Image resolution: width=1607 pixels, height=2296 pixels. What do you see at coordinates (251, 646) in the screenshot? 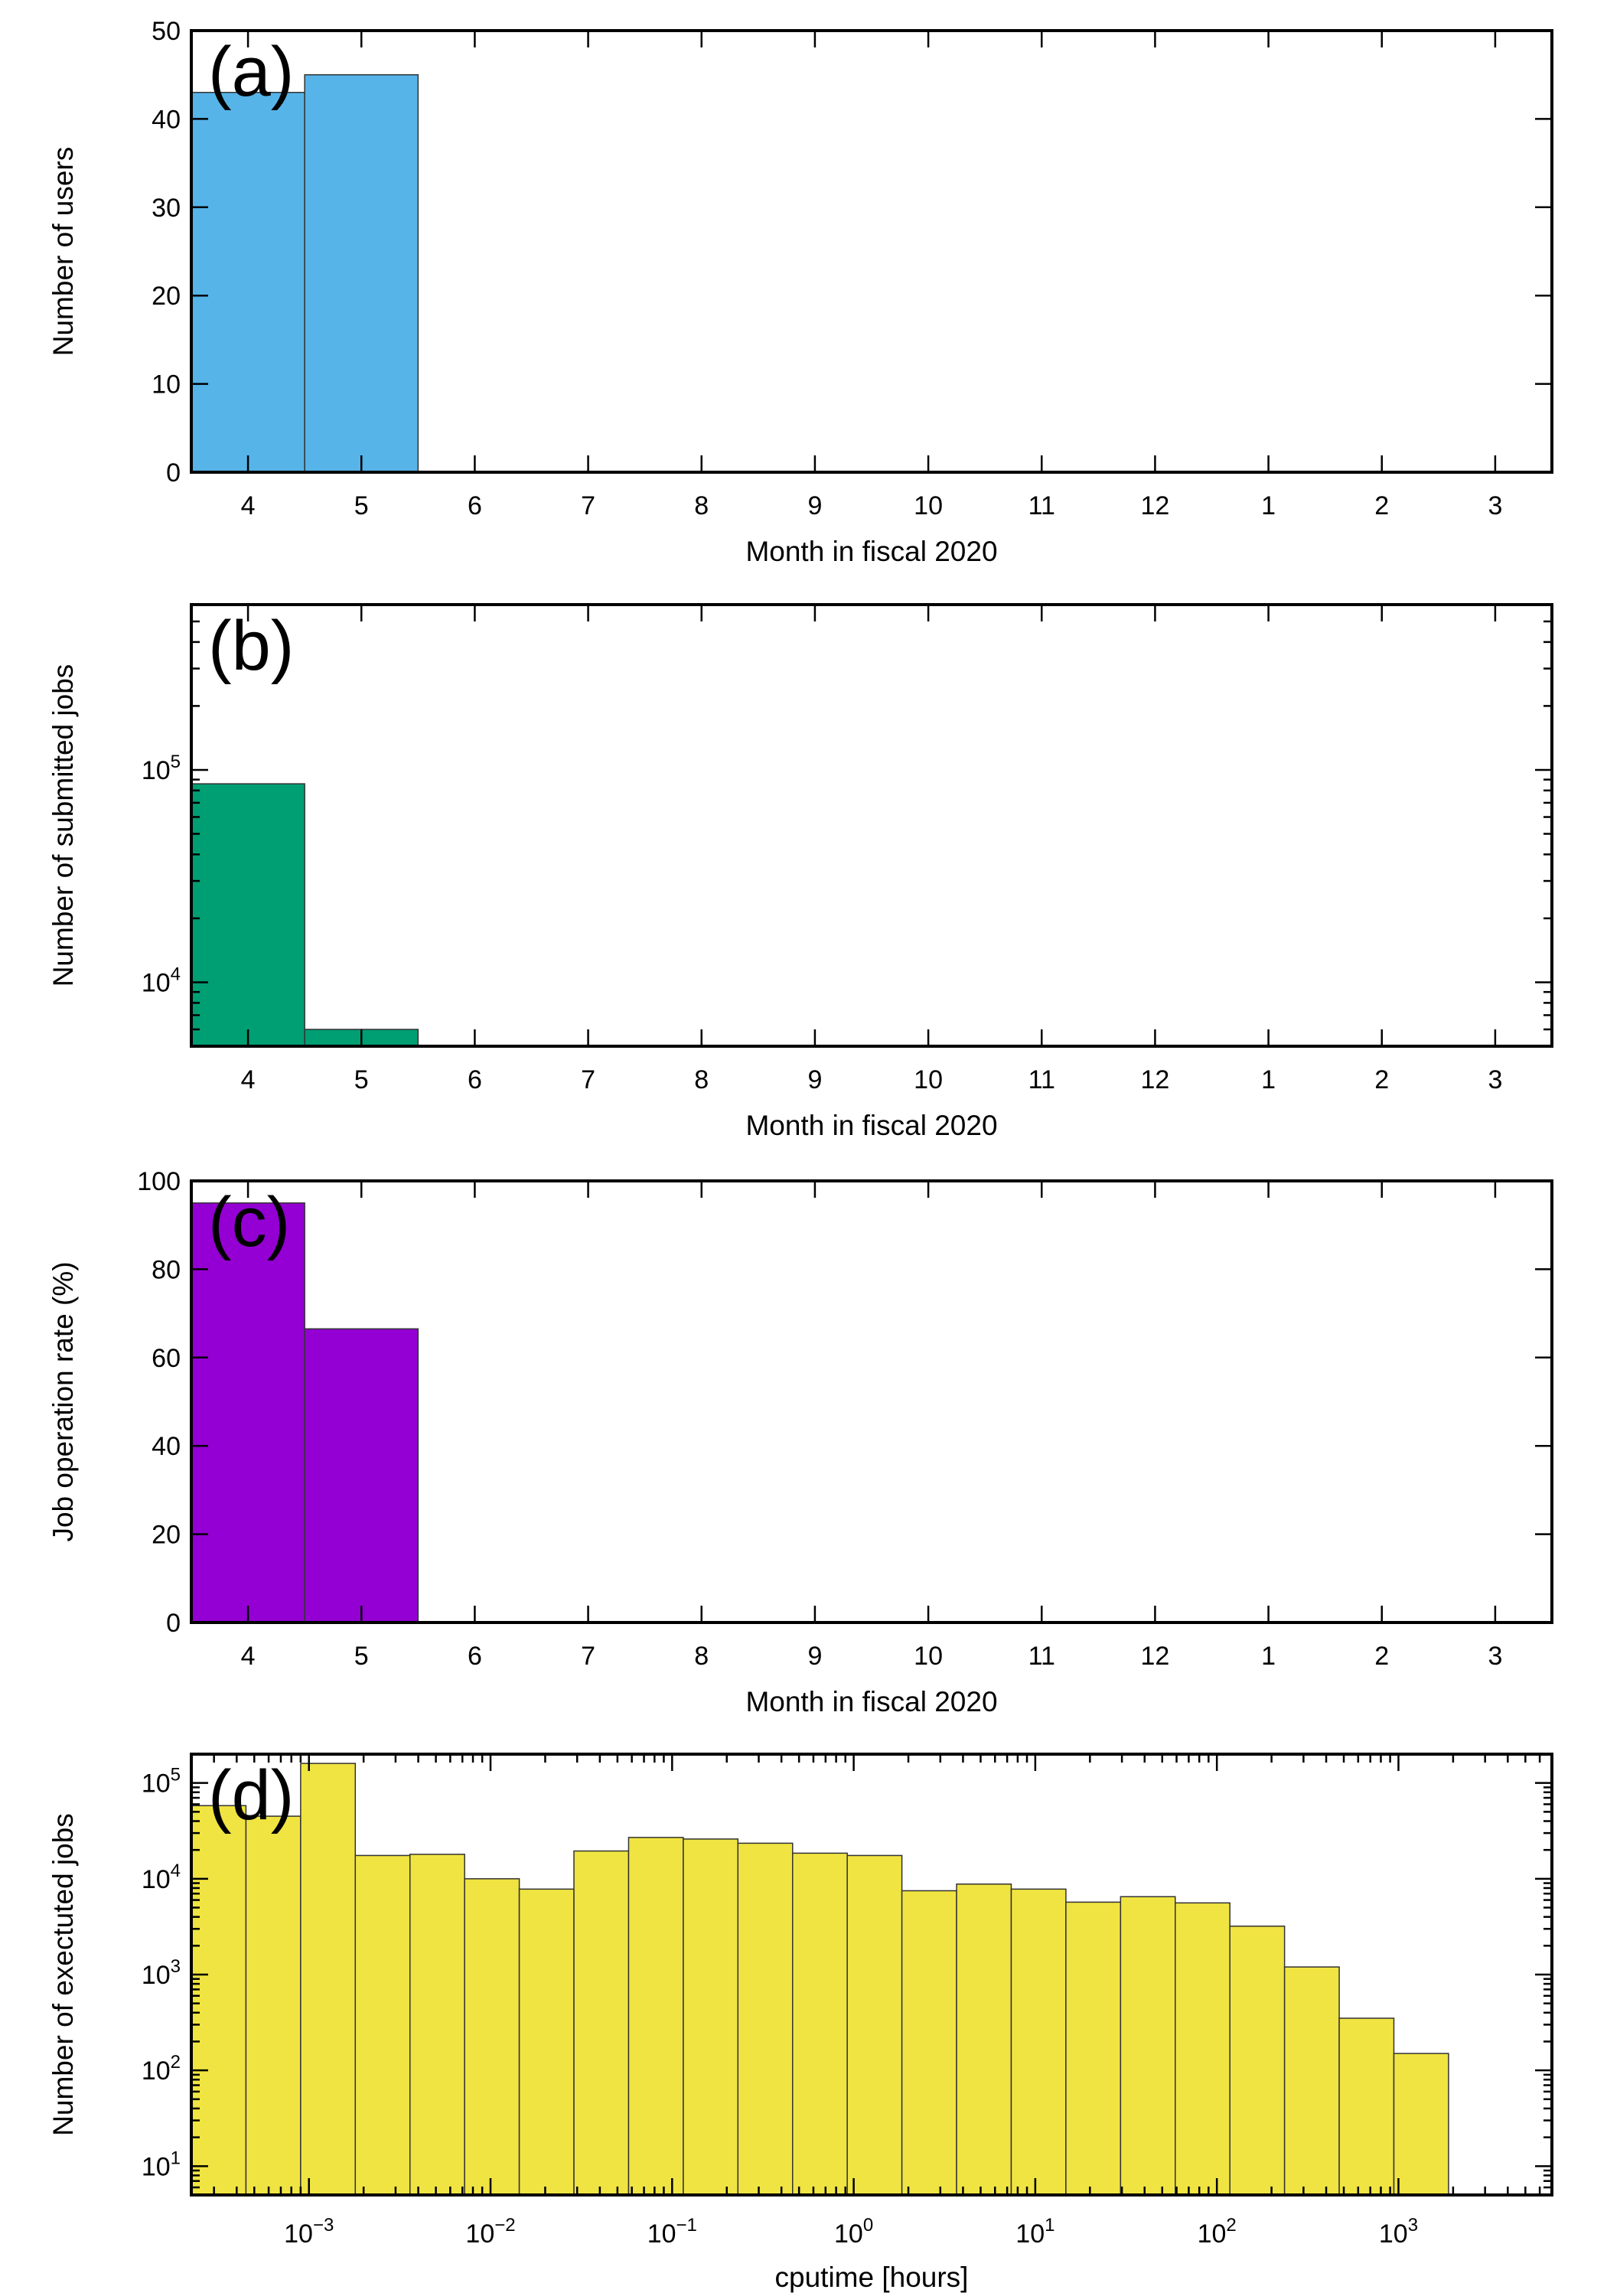
I see `panel-label: (b)` at bounding box center [251, 646].